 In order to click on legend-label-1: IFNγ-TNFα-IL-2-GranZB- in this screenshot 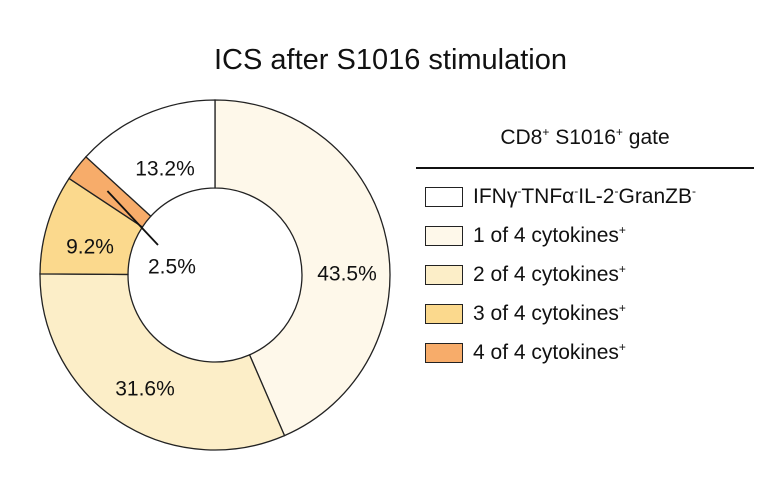, I will do `click(585, 196)`.